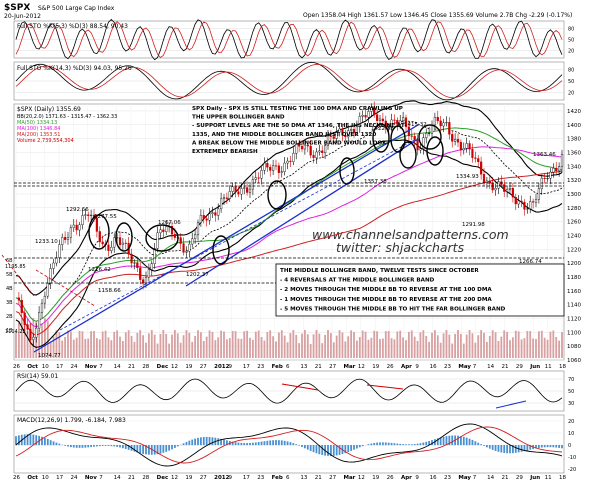  What do you see at coordinates (73, 477) in the screenshot?
I see `x-tick-label-bottom: 24` at bounding box center [73, 477].